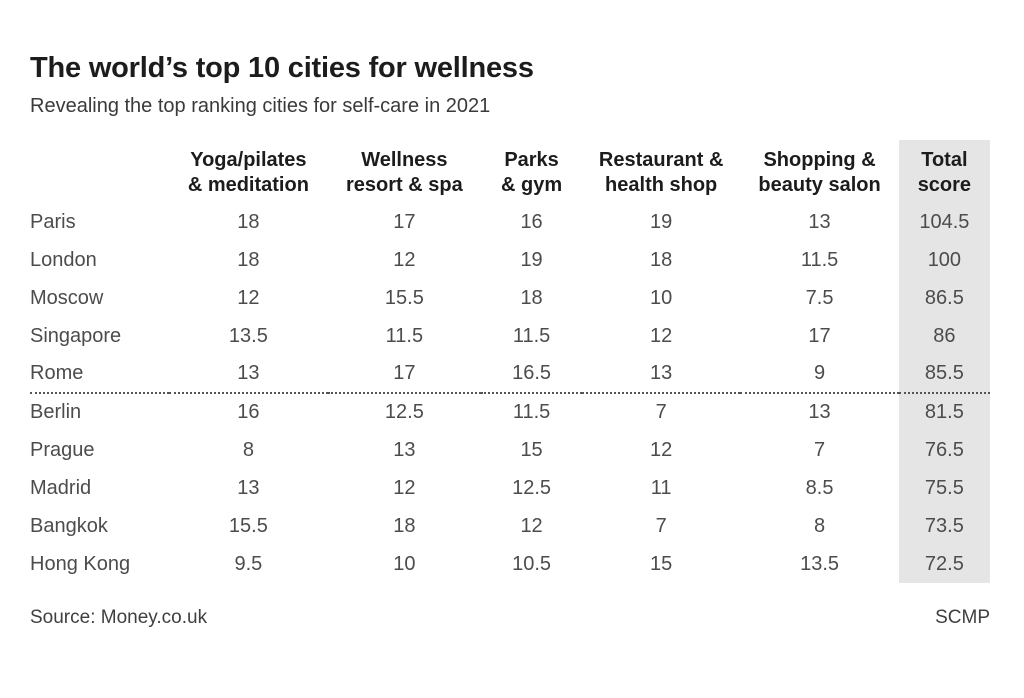 This screenshot has height=698, width=1024. I want to click on city-cell: Bangkok, so click(69, 525).